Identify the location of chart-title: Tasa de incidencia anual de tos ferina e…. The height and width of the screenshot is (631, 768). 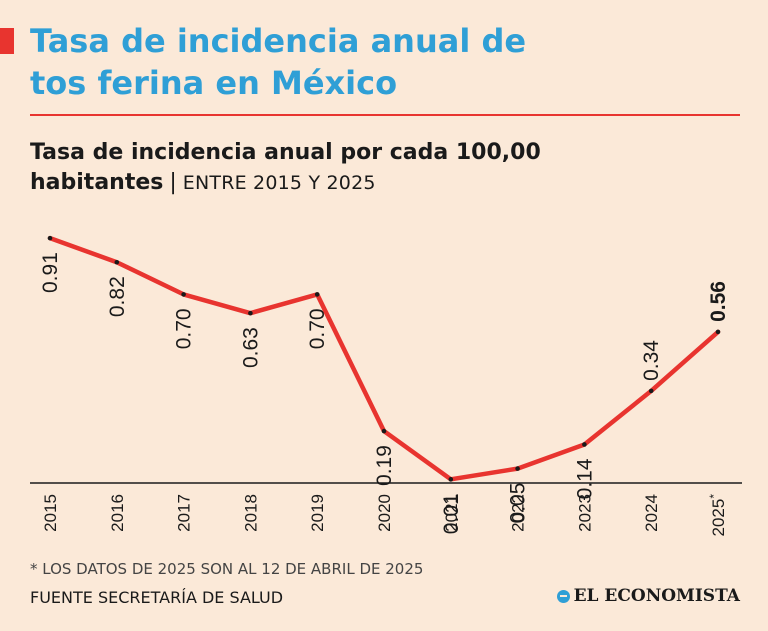
(390, 62).